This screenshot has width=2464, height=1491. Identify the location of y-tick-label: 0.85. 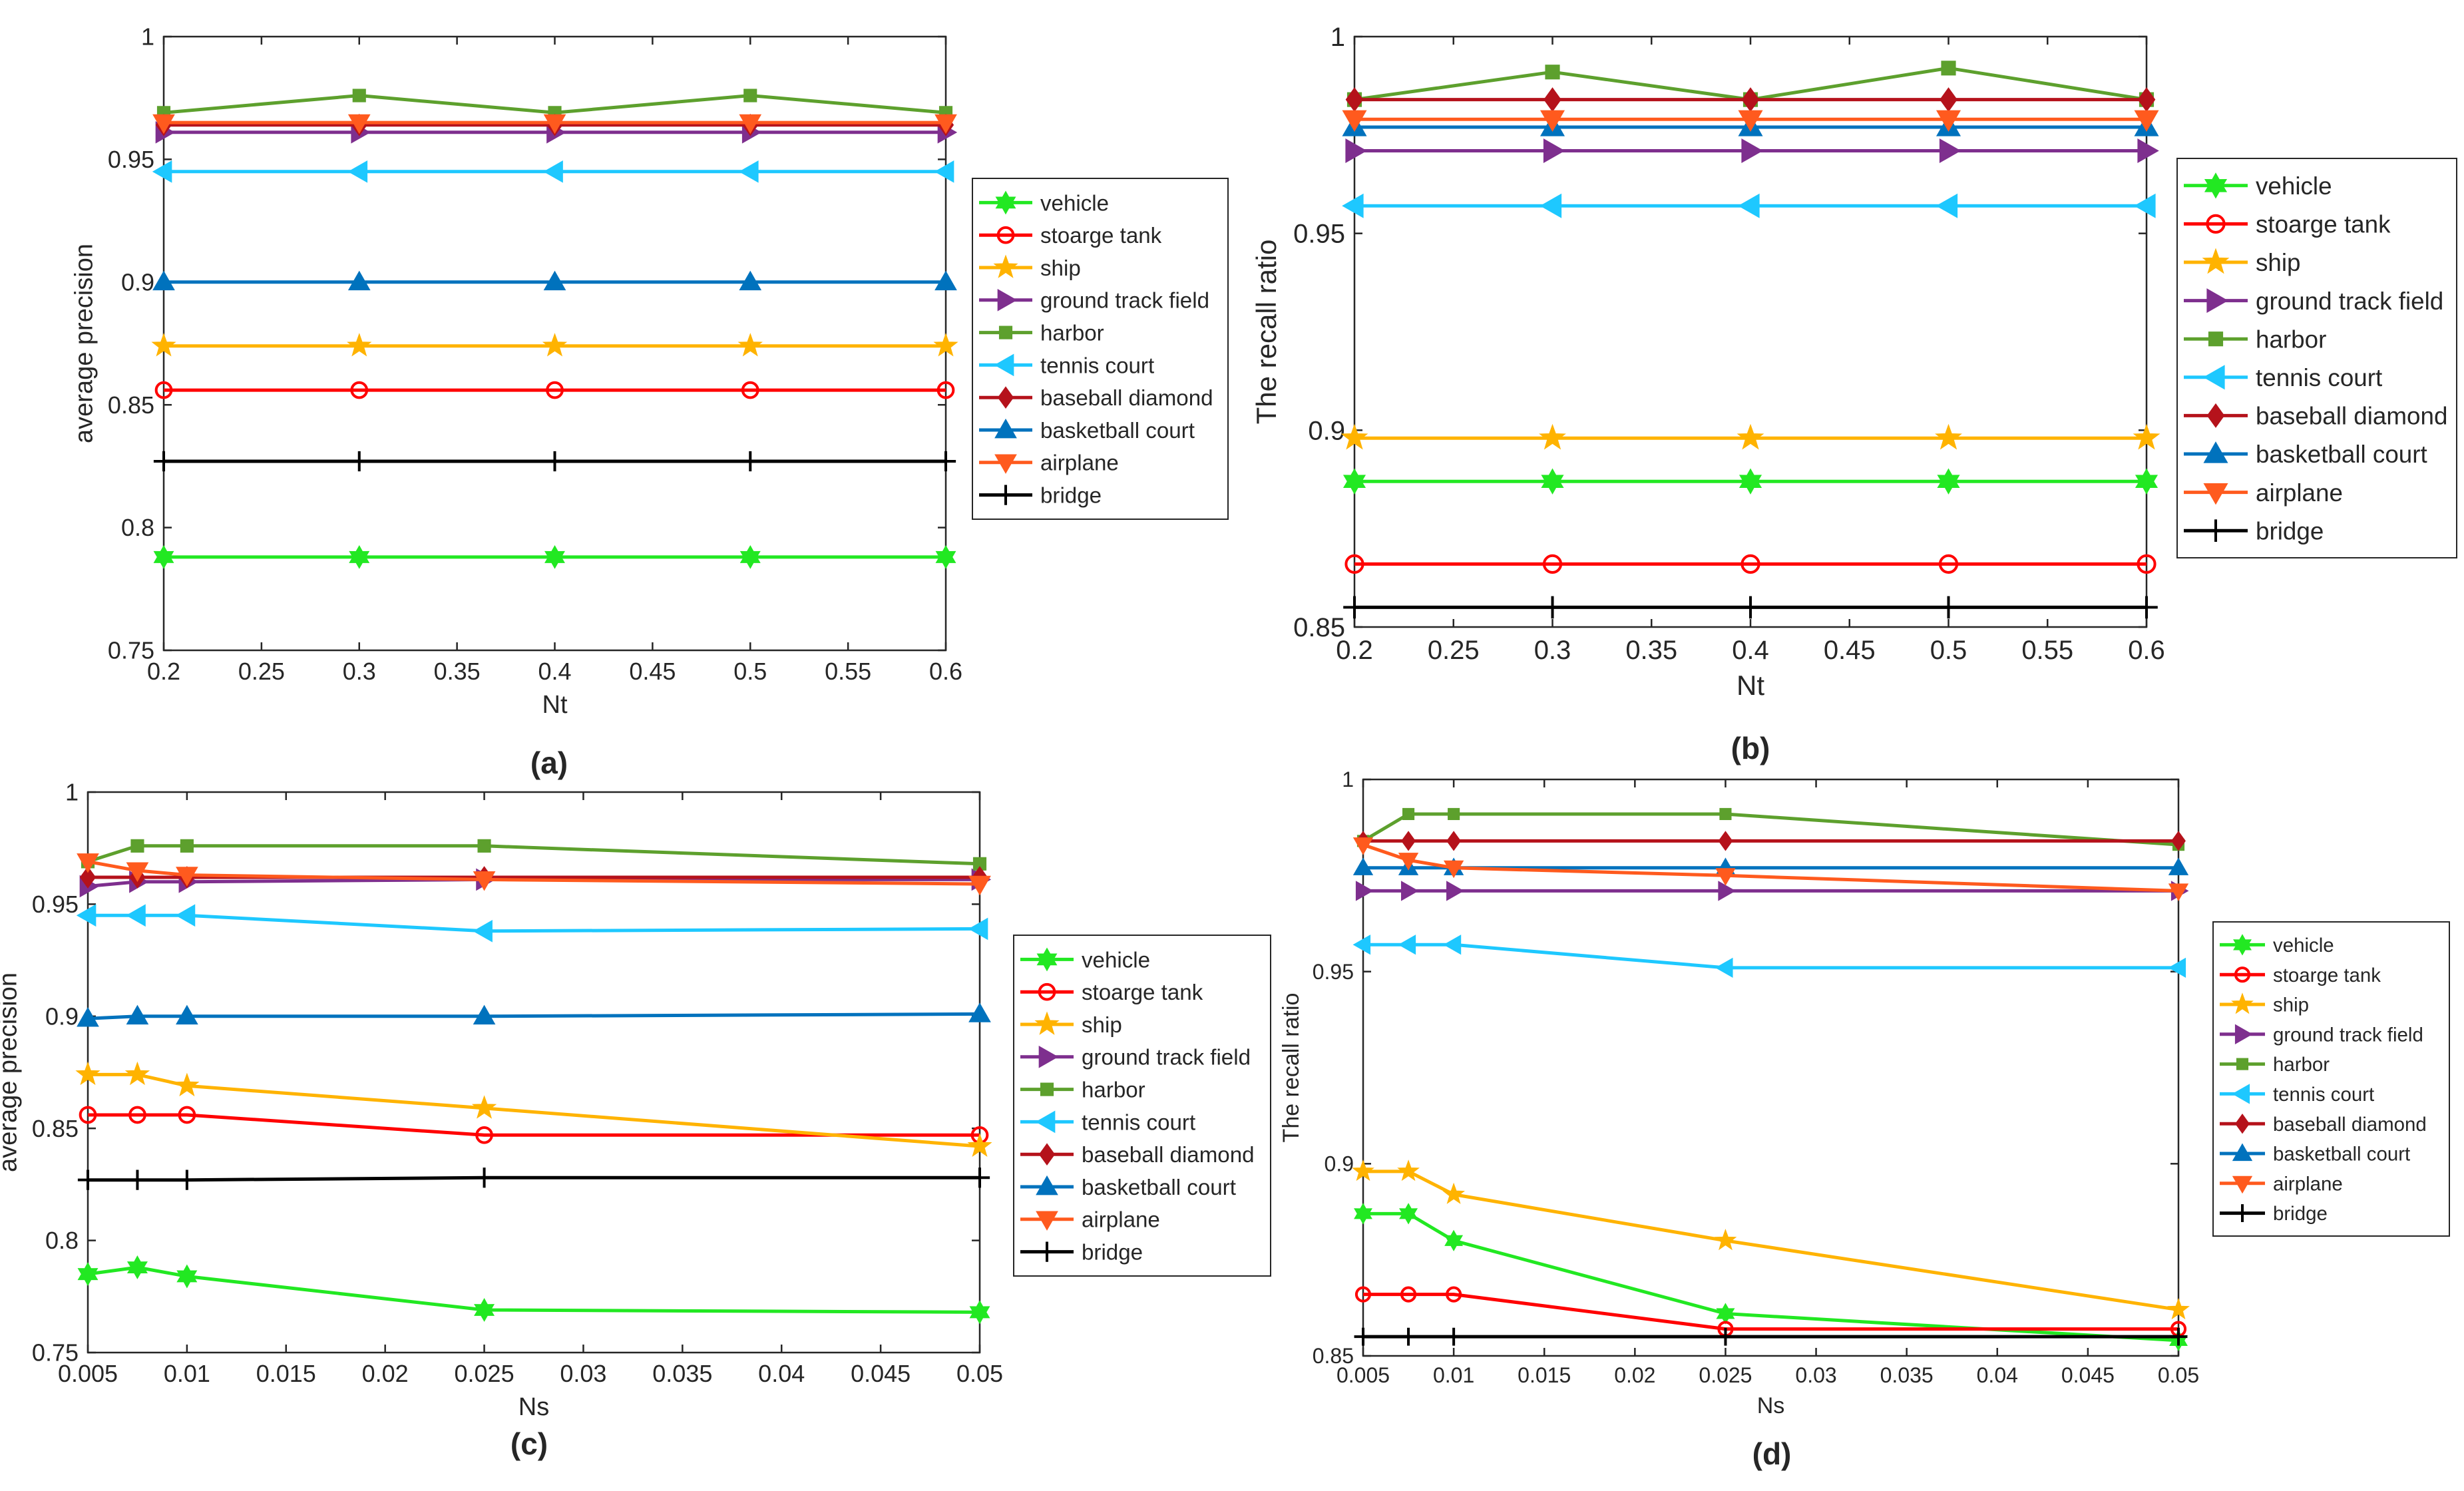
(1333, 1356).